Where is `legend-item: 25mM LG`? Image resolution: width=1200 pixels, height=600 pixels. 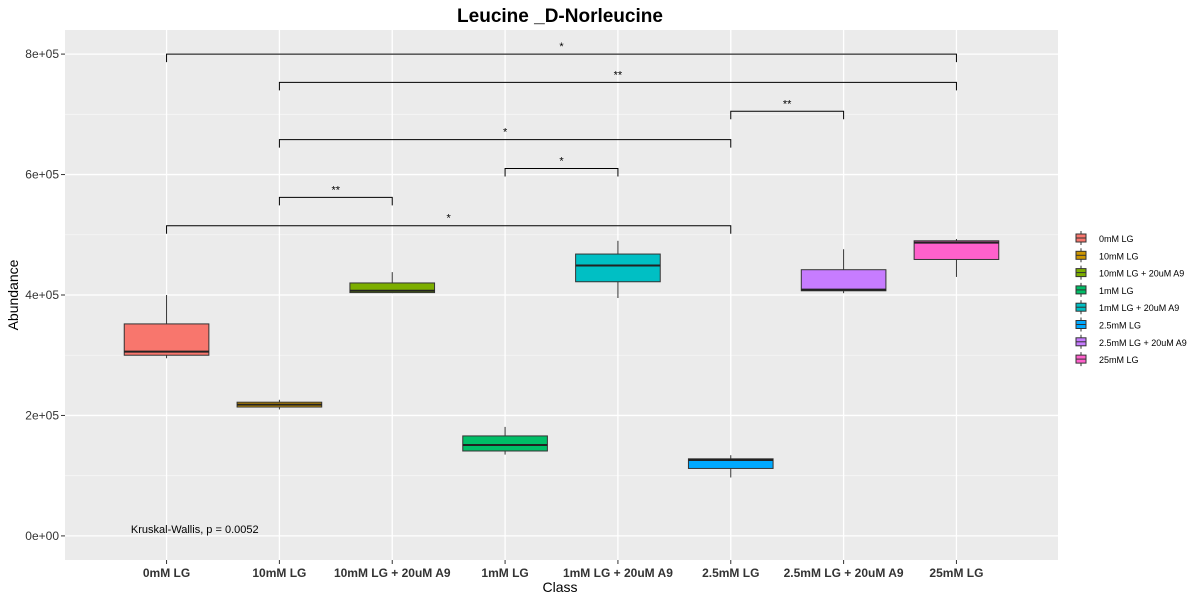 legend-item: 25mM LG is located at coordinates (1107, 359).